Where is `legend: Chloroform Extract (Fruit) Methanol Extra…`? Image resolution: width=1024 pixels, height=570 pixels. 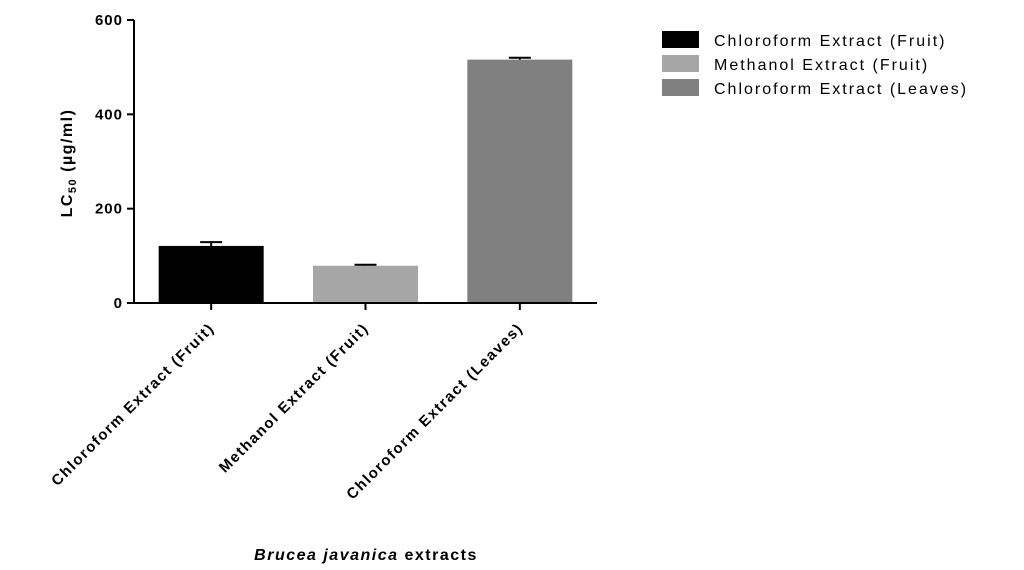
legend: Chloroform Extract (Fruit) Methanol Extra… is located at coordinates (815, 64).